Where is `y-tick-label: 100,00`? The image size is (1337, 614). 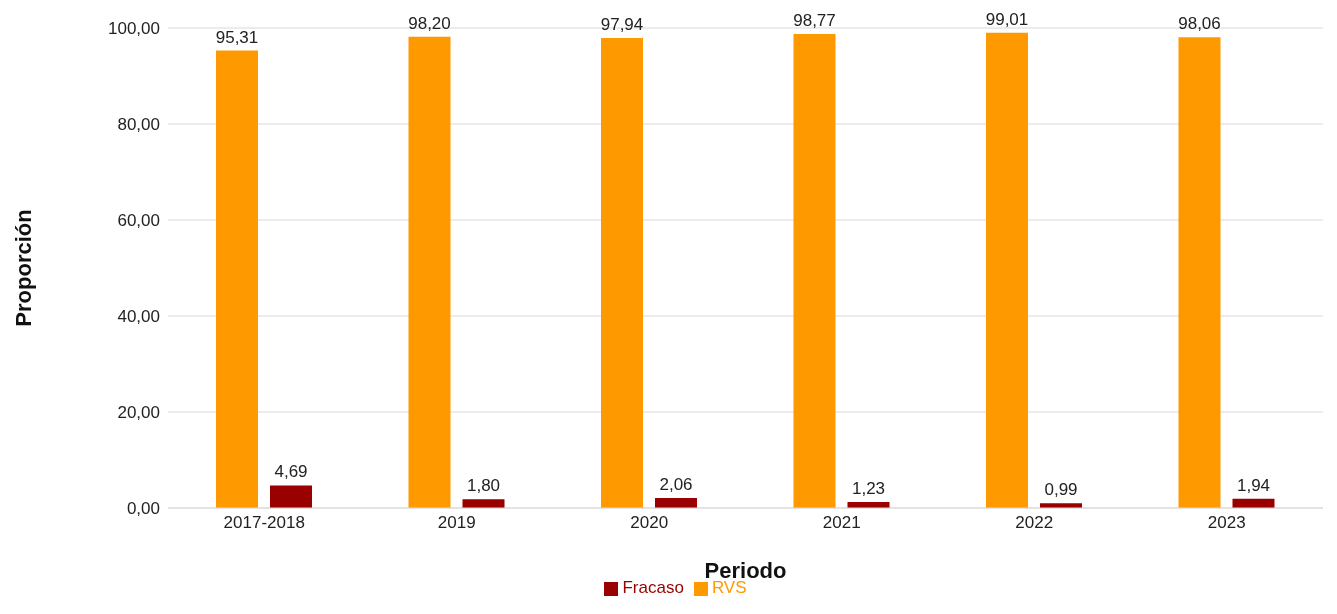
y-tick-label: 100,00 is located at coordinates (134, 29).